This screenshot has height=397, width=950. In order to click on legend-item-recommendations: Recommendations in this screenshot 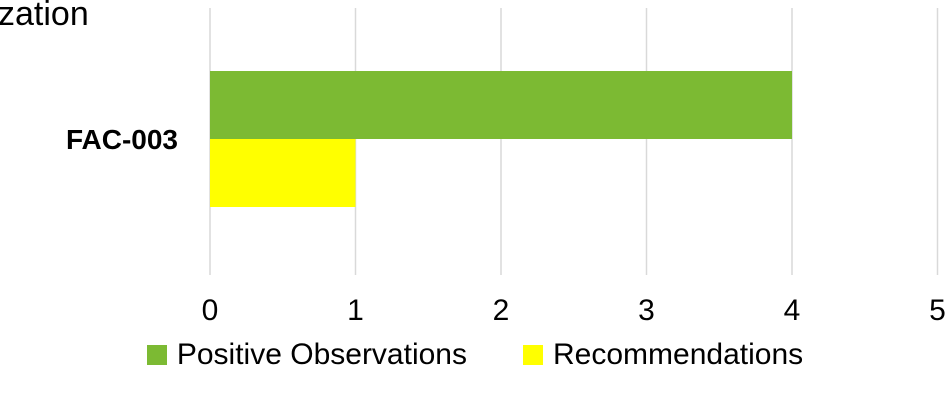, I will do `click(663, 355)`.